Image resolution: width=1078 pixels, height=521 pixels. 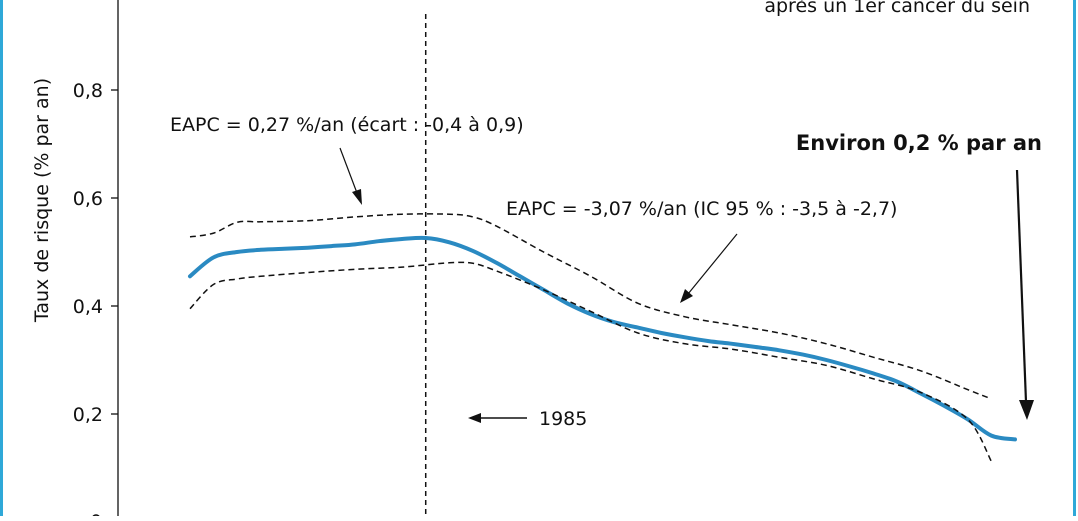 What do you see at coordinates (1021, 286) in the screenshot?
I see `annotation-3-arrow-line` at bounding box center [1021, 286].